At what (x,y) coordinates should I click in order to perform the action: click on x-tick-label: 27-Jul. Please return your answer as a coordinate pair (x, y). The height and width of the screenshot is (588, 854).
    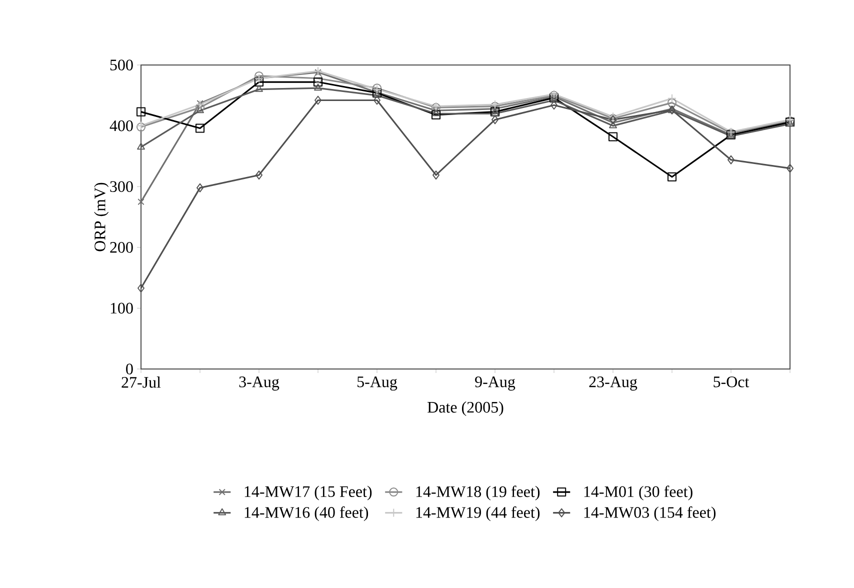
    Looking at the image, I should click on (141, 382).